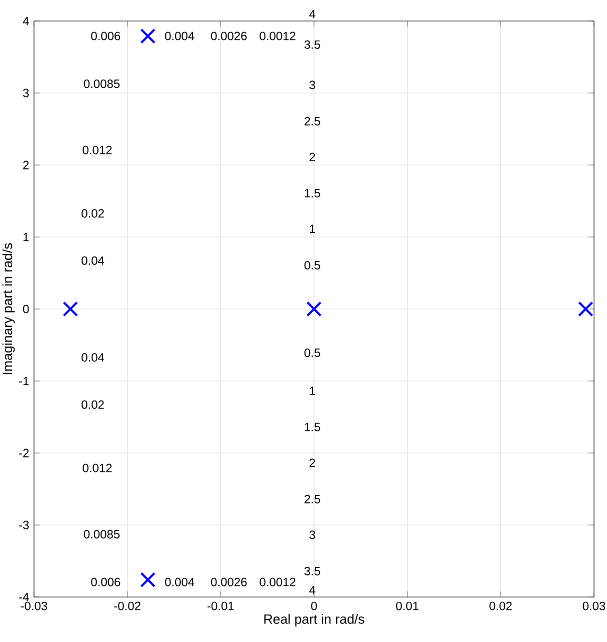  What do you see at coordinates (312, 14) in the screenshot?
I see `text: 4` at bounding box center [312, 14].